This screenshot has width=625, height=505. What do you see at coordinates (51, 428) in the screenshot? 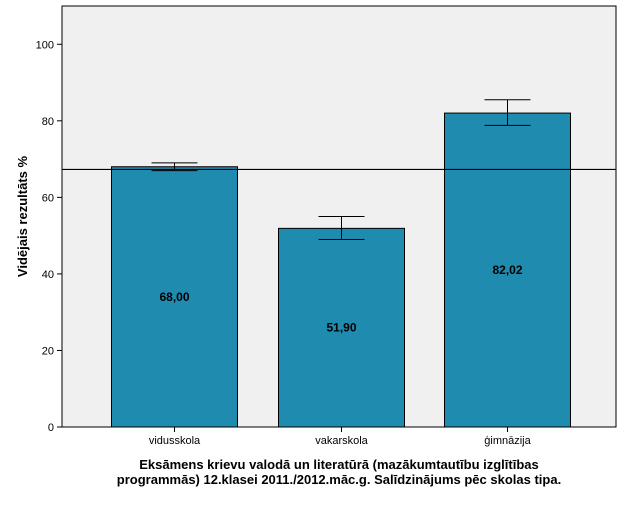
I see `y-tick-label-0: 0` at bounding box center [51, 428].